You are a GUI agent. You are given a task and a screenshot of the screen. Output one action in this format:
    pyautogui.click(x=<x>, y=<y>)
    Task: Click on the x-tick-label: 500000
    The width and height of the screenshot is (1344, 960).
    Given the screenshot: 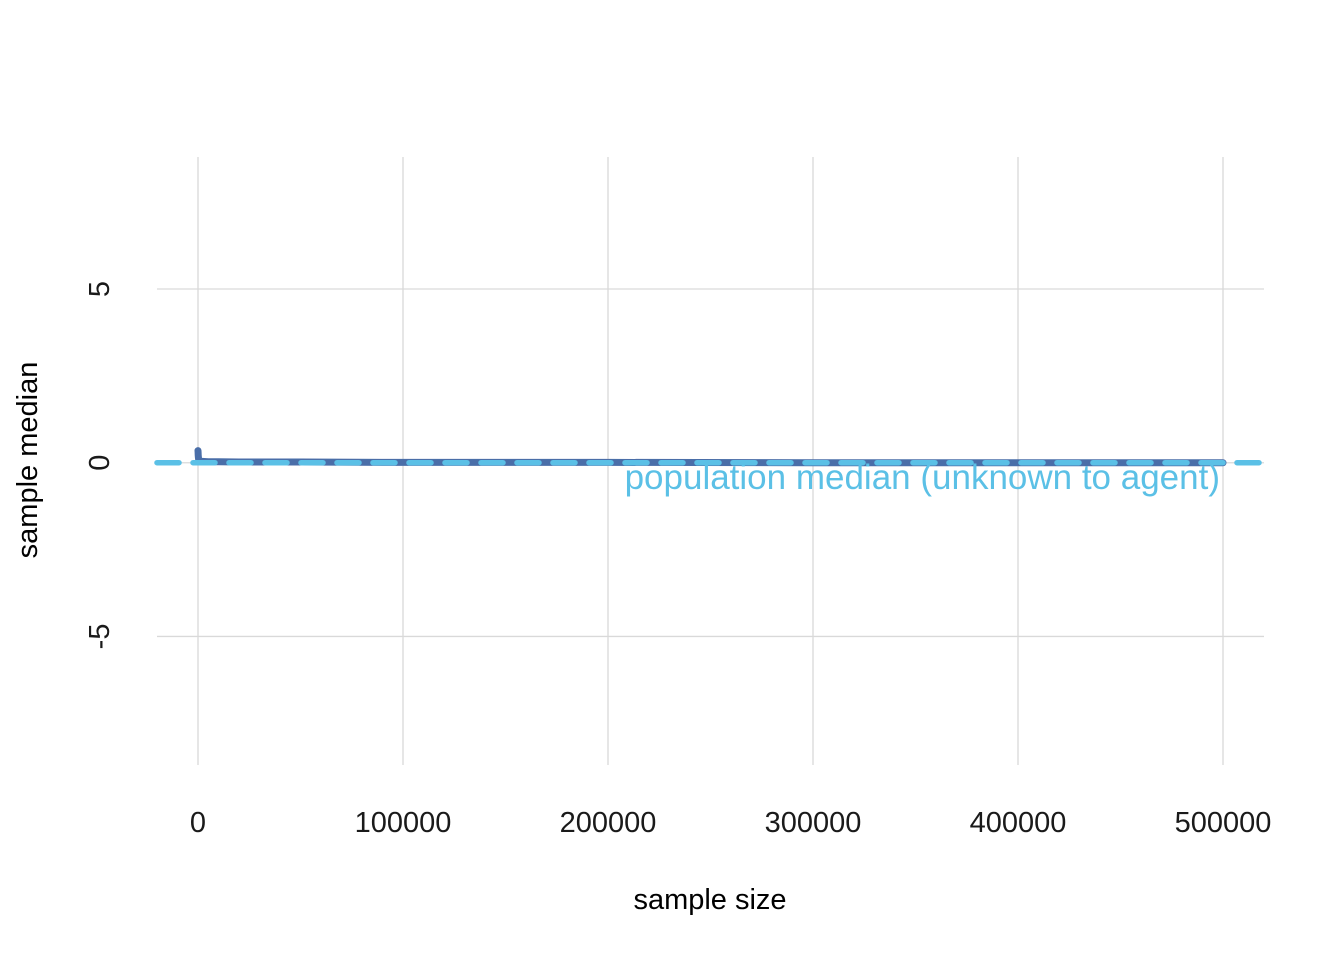 What is the action you would take?
    pyautogui.click(x=1223, y=823)
    